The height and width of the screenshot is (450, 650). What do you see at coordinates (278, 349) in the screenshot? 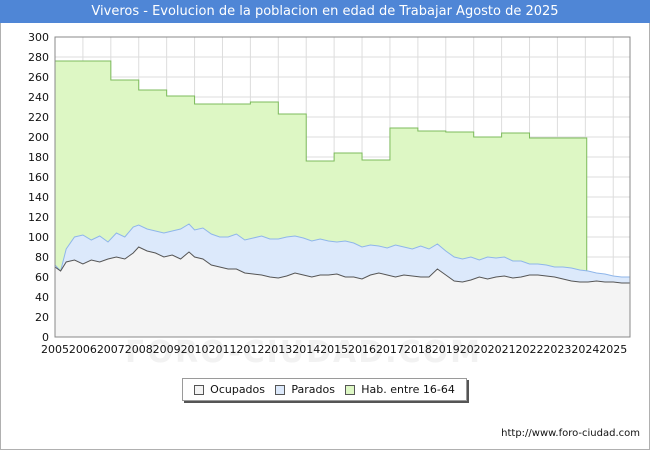
I see `x-tick-label: 2013` at bounding box center [278, 349].